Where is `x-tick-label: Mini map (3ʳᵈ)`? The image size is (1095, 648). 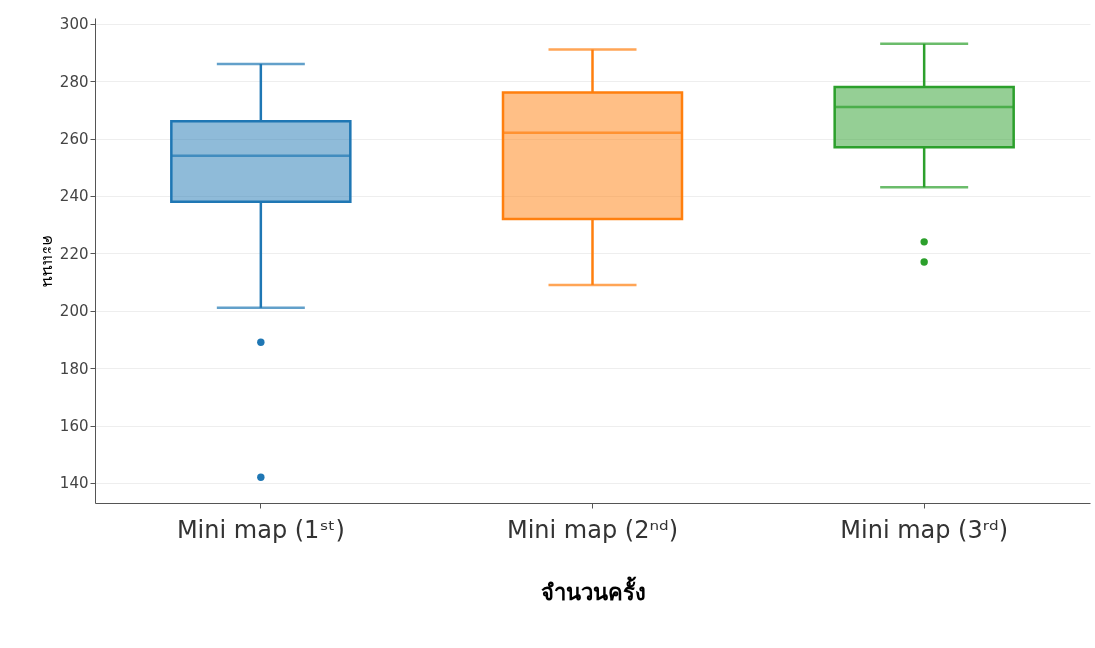
x-tick-label: Mini map (3ʳᵈ) is located at coordinates (924, 529).